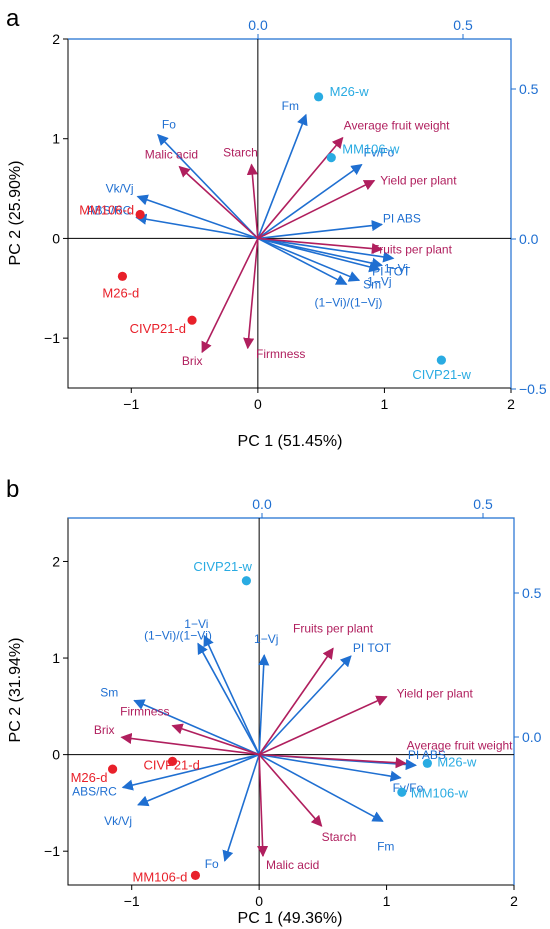 The image size is (550, 929). I want to click on loading-label: Fv/Fo, so click(379, 153).